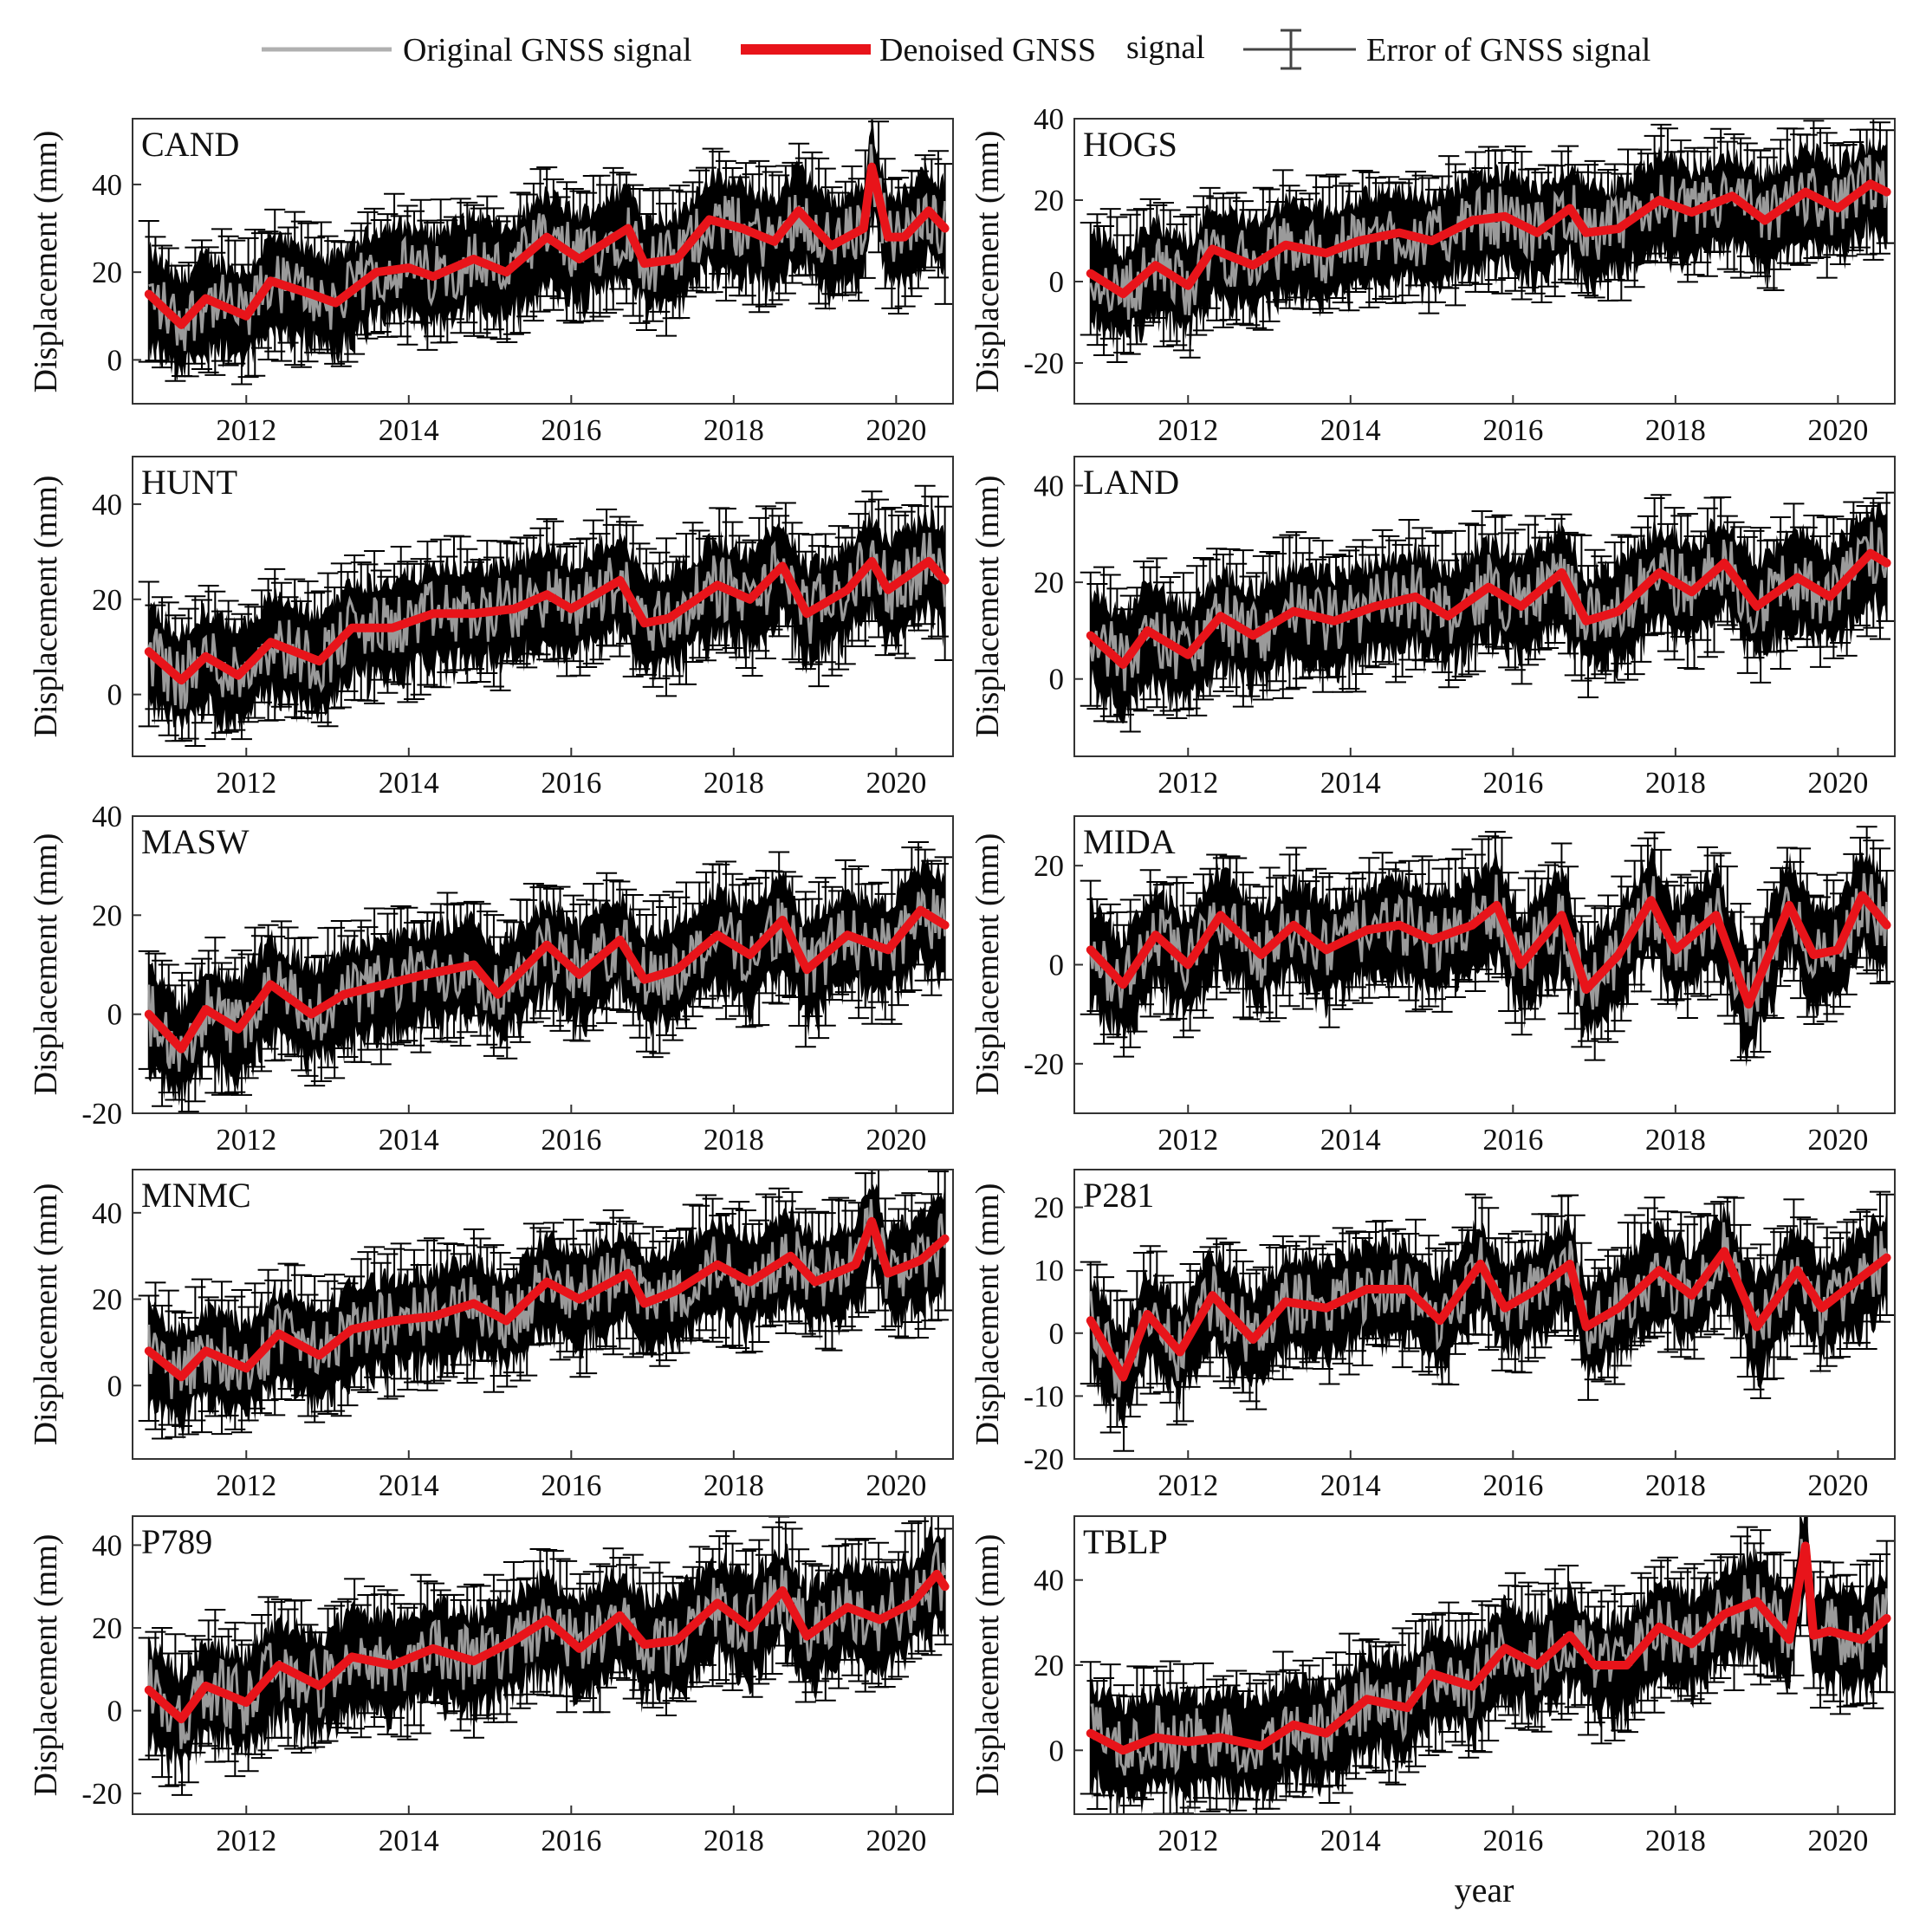 This screenshot has width=1913, height=1932. What do you see at coordinates (1119, 1196) in the screenshot?
I see `station-label: P281` at bounding box center [1119, 1196].